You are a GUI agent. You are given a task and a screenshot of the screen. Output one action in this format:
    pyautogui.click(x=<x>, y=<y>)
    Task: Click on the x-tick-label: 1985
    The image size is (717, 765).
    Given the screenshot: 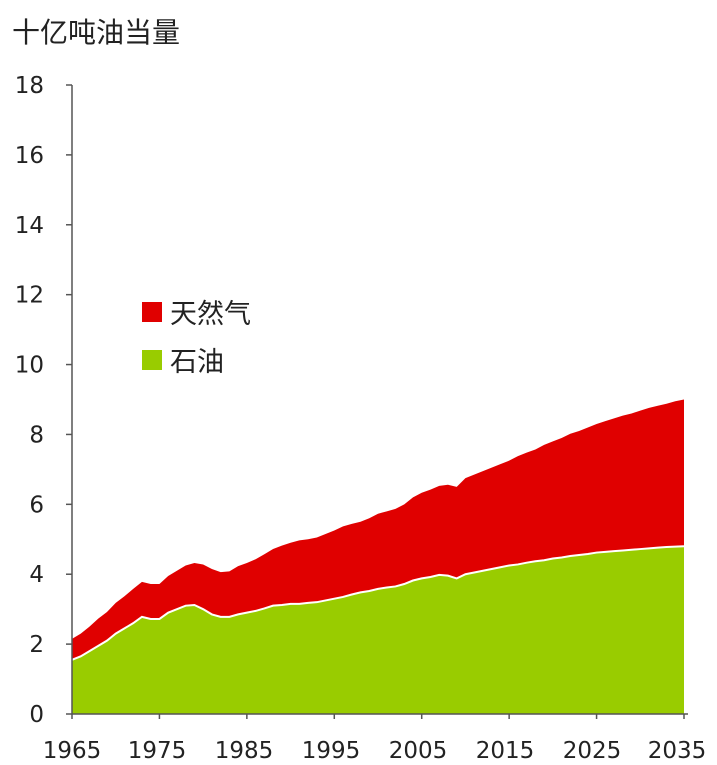 What is the action you would take?
    pyautogui.click(x=244, y=751)
    